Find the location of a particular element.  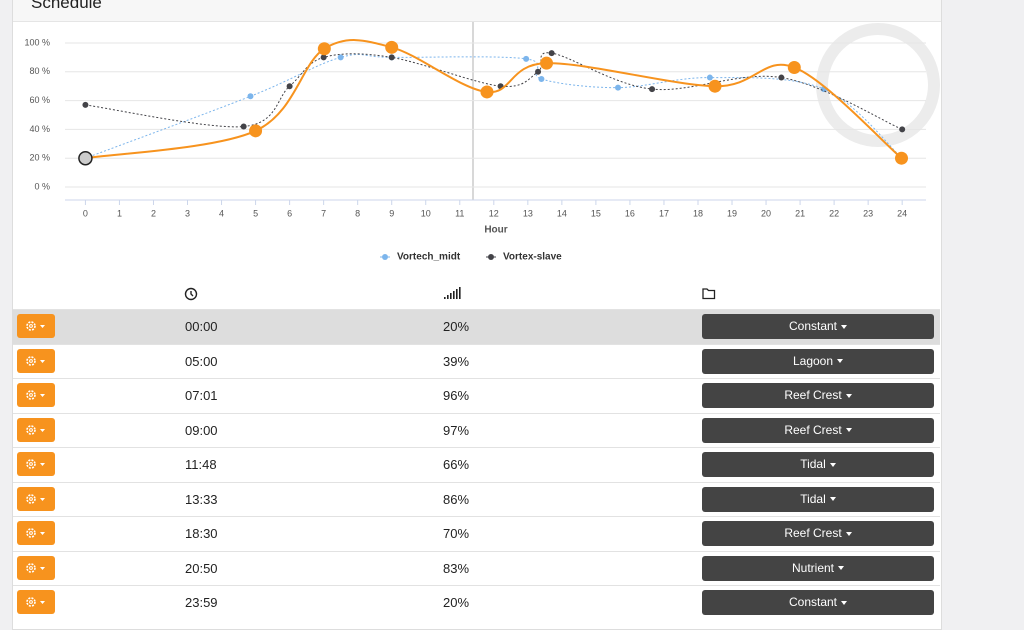

time-cell: 20:50 is located at coordinates (201, 568).